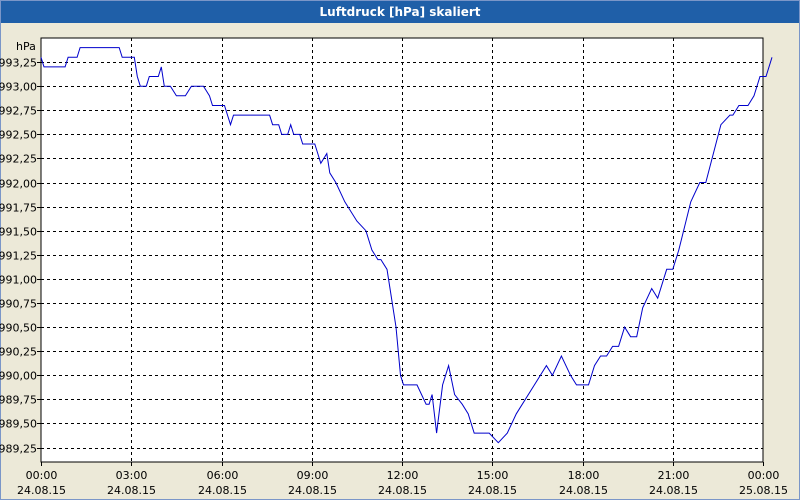 Image resolution: width=800 pixels, height=500 pixels. Describe the element at coordinates (132, 475) in the screenshot. I see `x-tick-time-label: 03:00` at that location.